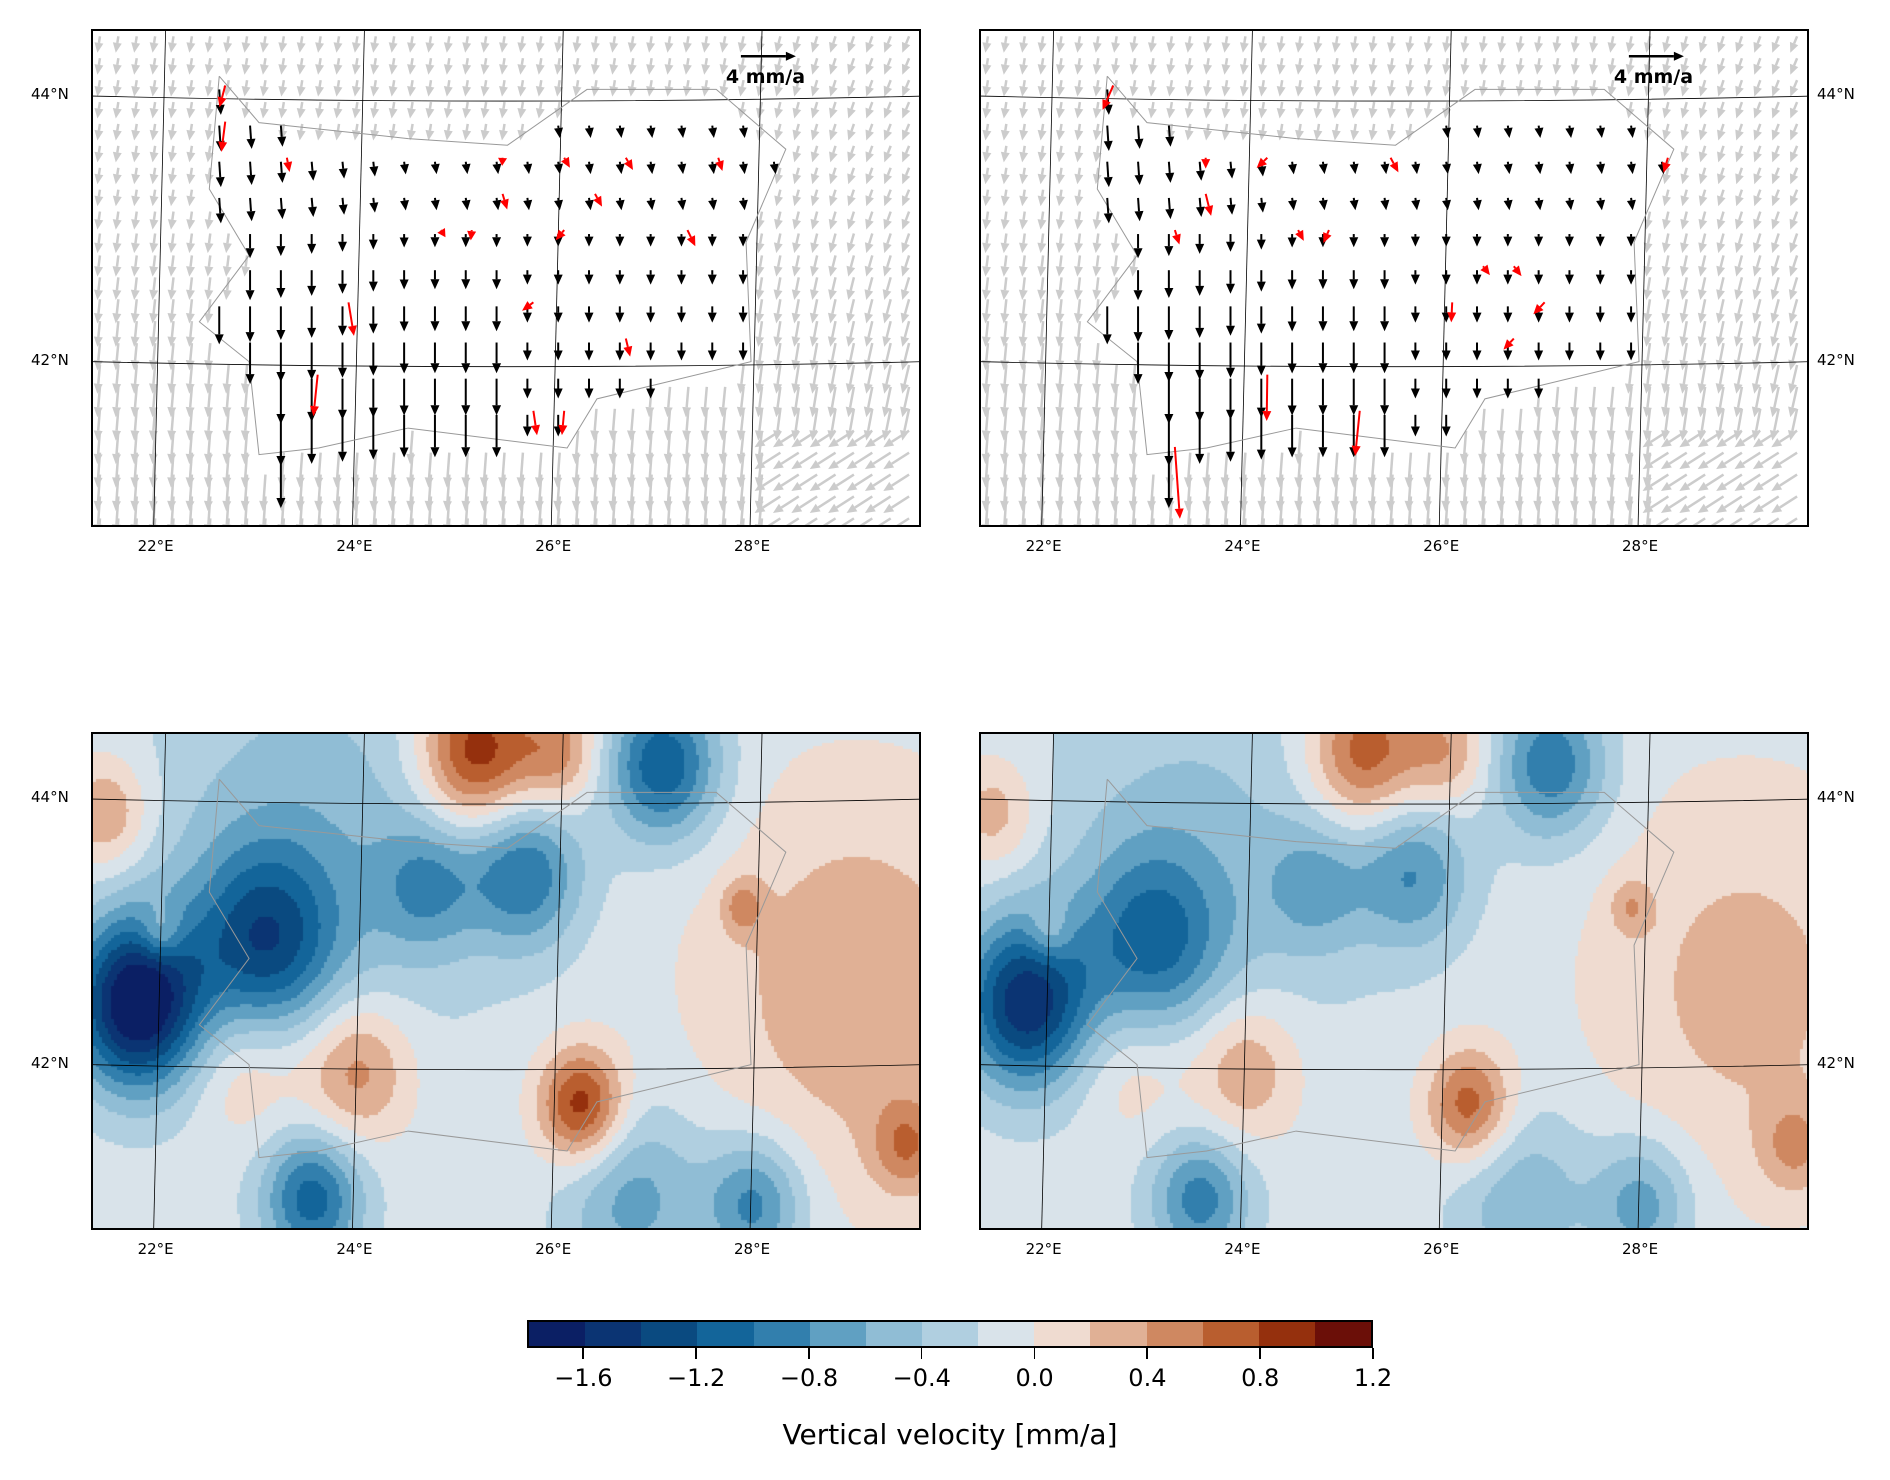 The image size is (1890, 1480). What do you see at coordinates (921, 1378) in the screenshot?
I see `colorbar-tick-label: −0.4` at bounding box center [921, 1378].